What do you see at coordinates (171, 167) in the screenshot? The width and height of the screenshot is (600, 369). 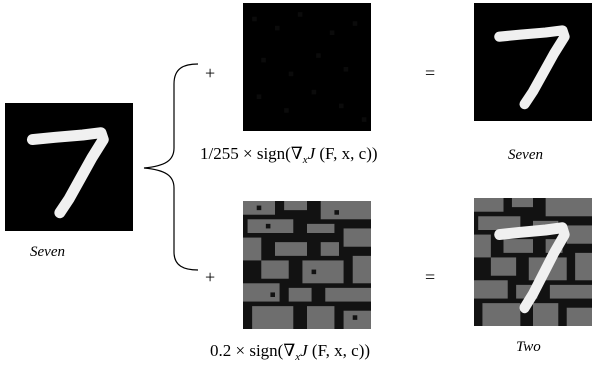 I see `curly-brace-icon` at bounding box center [171, 167].